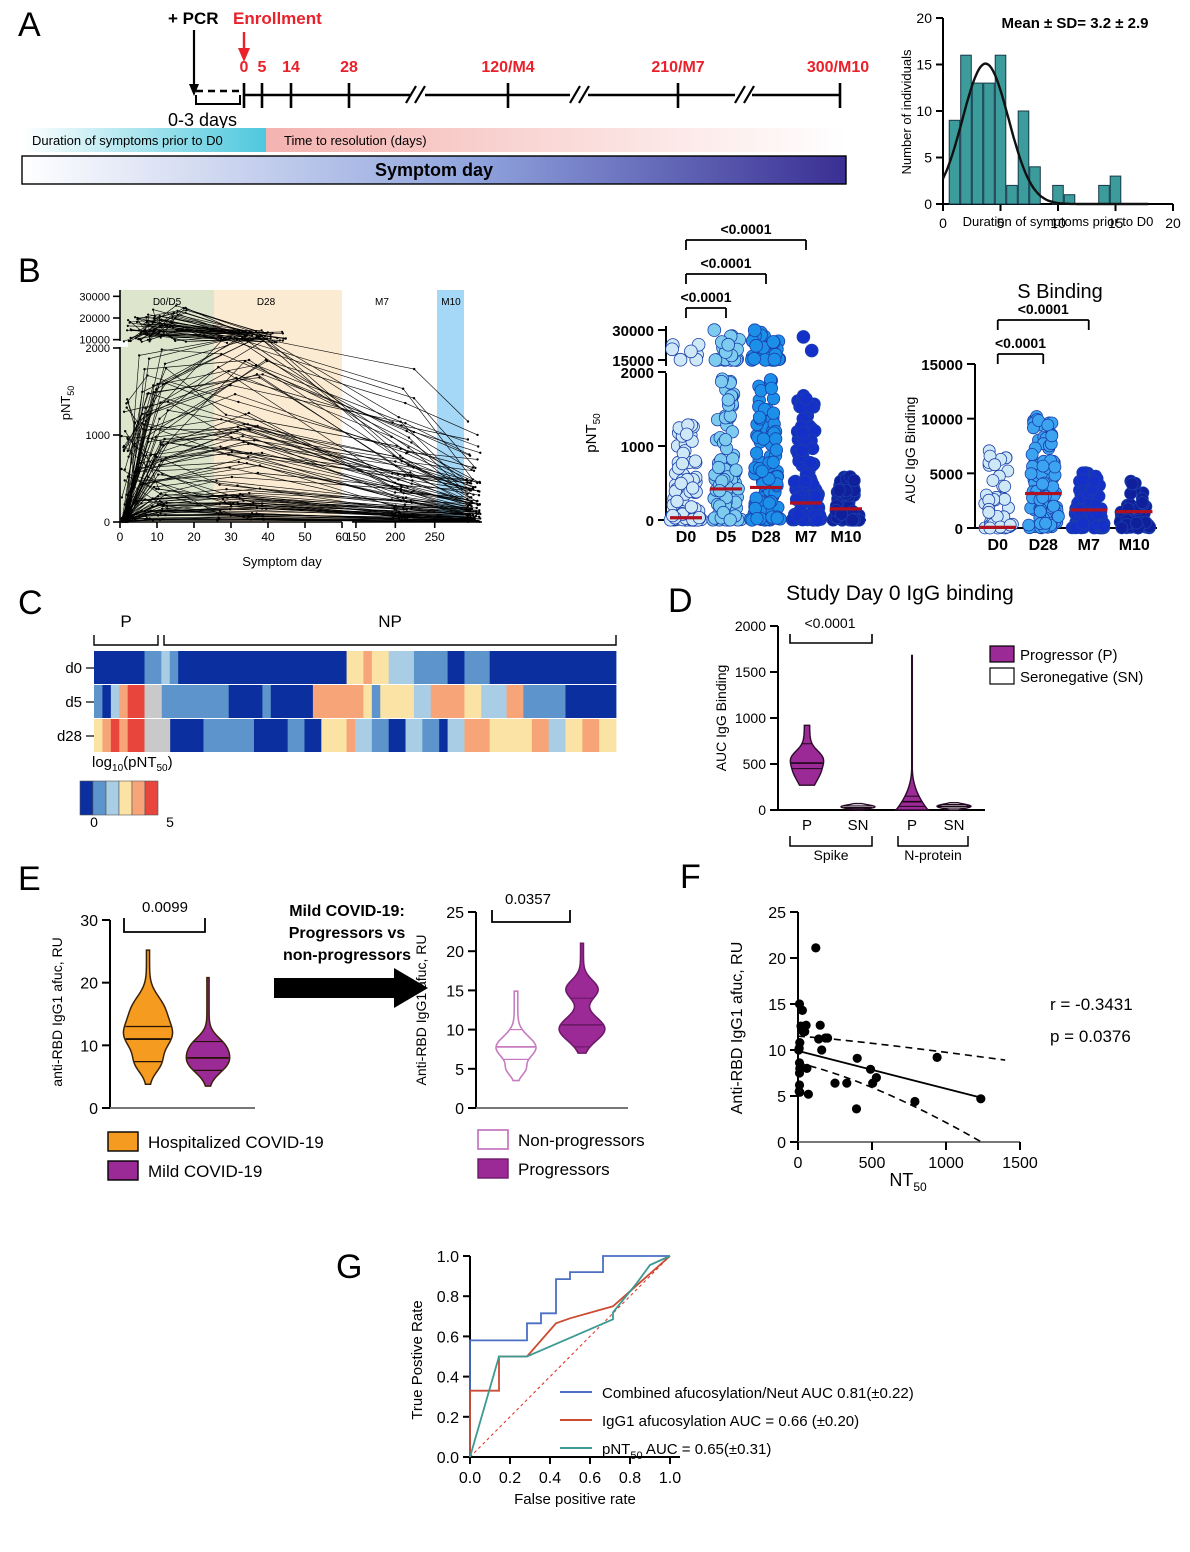 Image resolution: width=1190 pixels, height=1552 pixels. What do you see at coordinates (164, 925) in the screenshot?
I see `panel-e-left-bracket` at bounding box center [164, 925].